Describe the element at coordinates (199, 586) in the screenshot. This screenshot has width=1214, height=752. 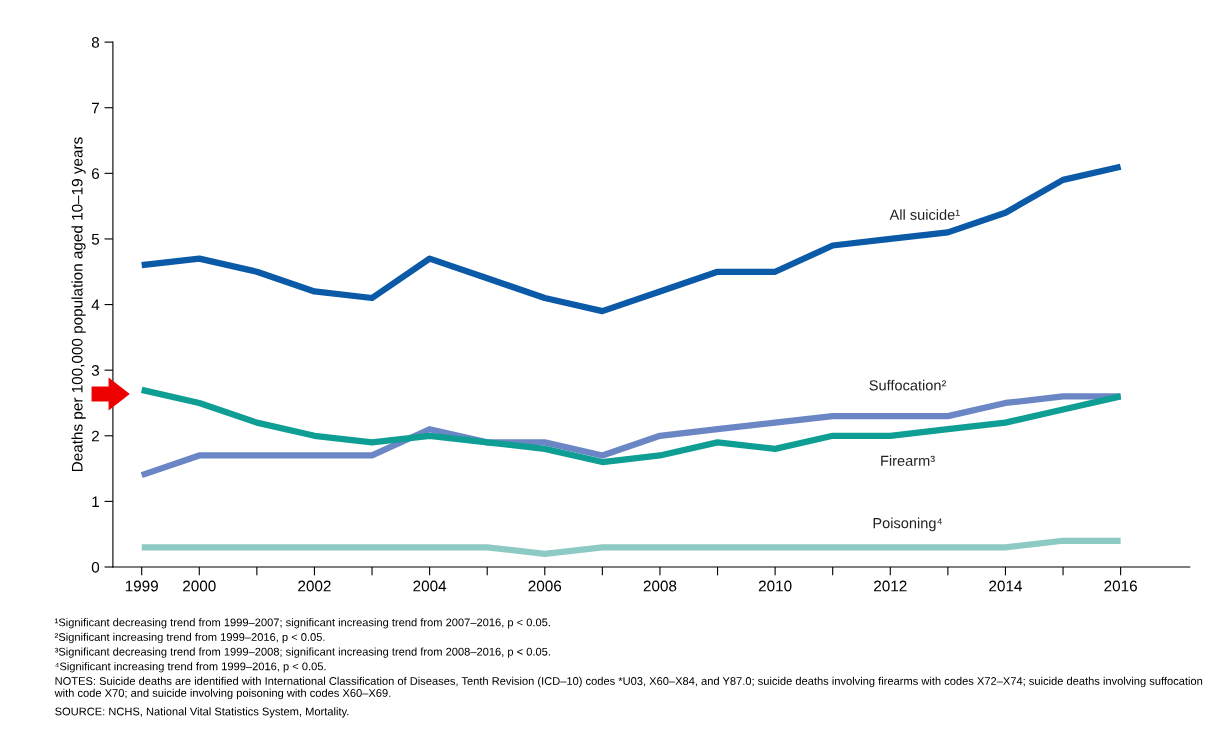
I see `x-tick-label: 2000` at that location.